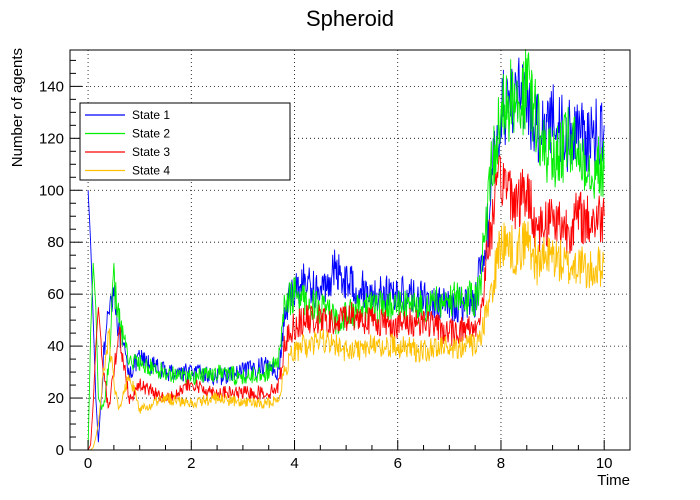  I want to click on x-tick-label: 8, so click(501, 463).